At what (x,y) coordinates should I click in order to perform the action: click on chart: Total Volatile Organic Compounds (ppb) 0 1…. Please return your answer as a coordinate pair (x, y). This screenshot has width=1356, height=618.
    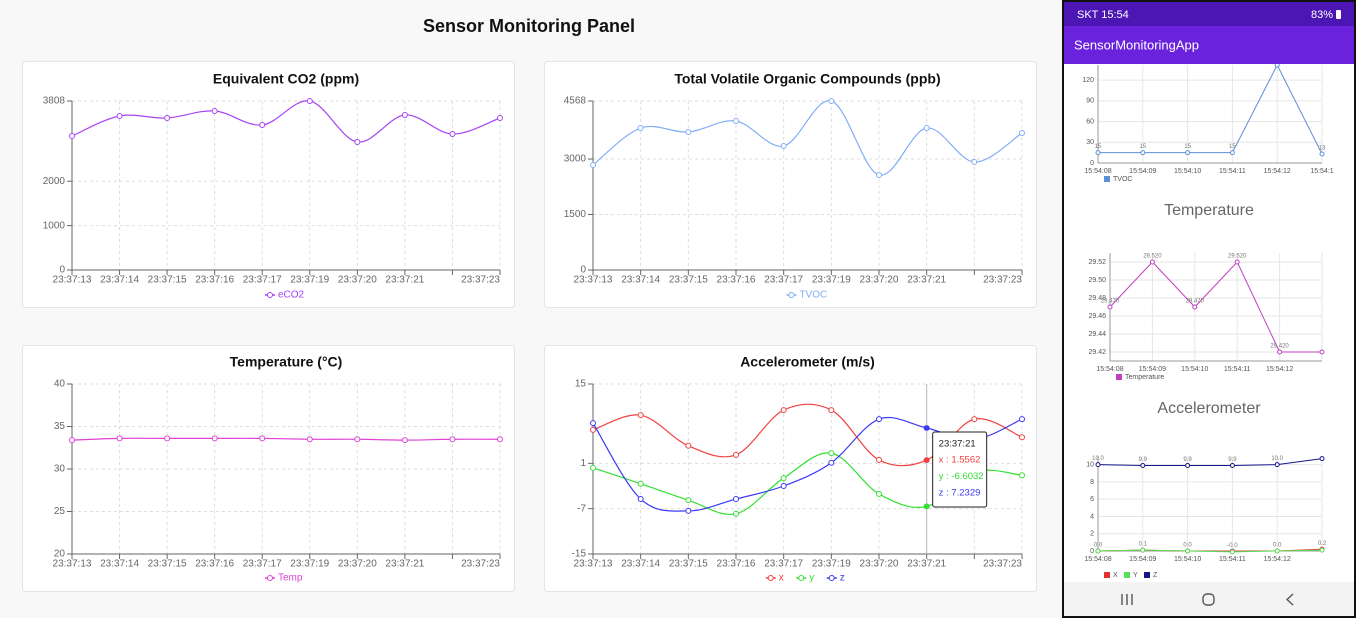
    Looking at the image, I should click on (794, 186).